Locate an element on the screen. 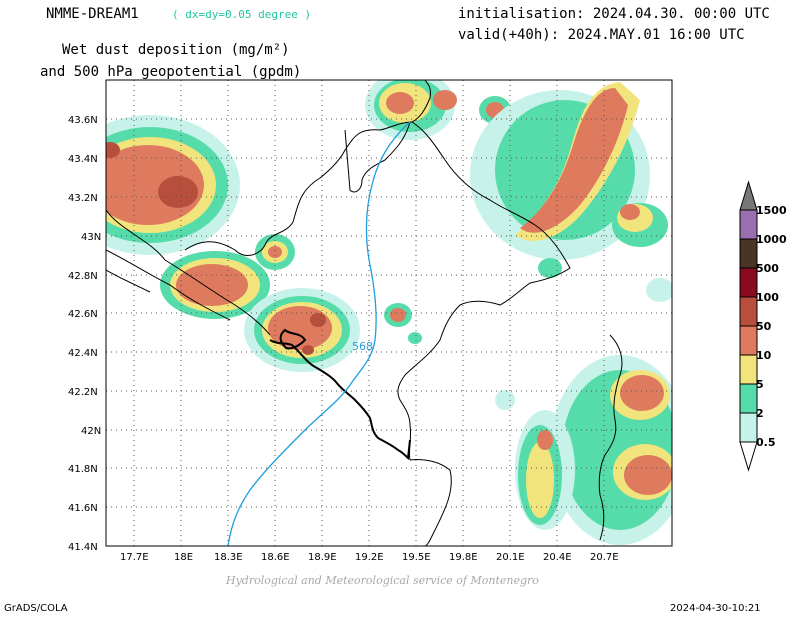  model-name: NMME-DREAM1 is located at coordinates (92, 14).